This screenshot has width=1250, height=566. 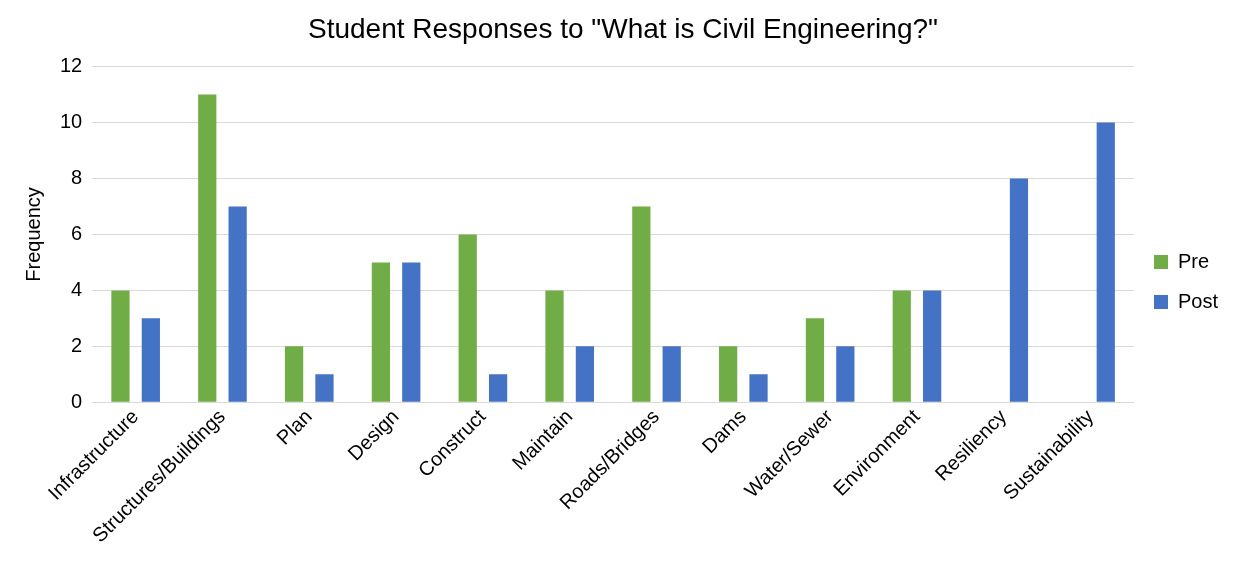 What do you see at coordinates (623, 28) in the screenshot?
I see `chart-title: Student Responses to "What is Civil Engineering?"` at bounding box center [623, 28].